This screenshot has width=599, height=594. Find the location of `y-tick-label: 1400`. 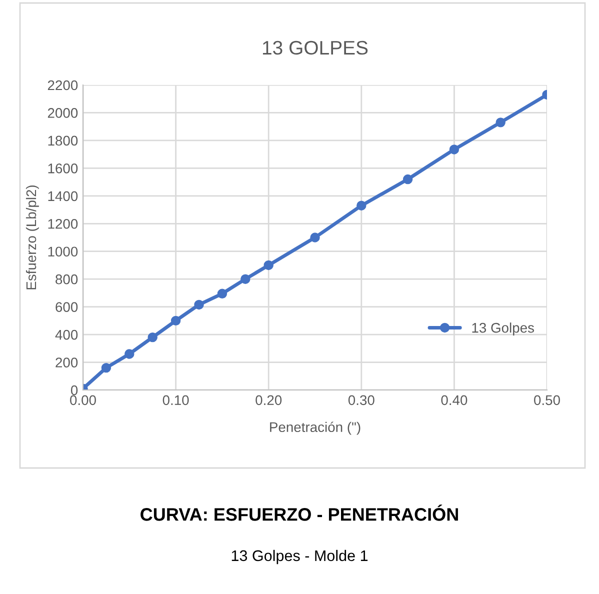

y-tick-label: 1400 is located at coordinates (63, 196).